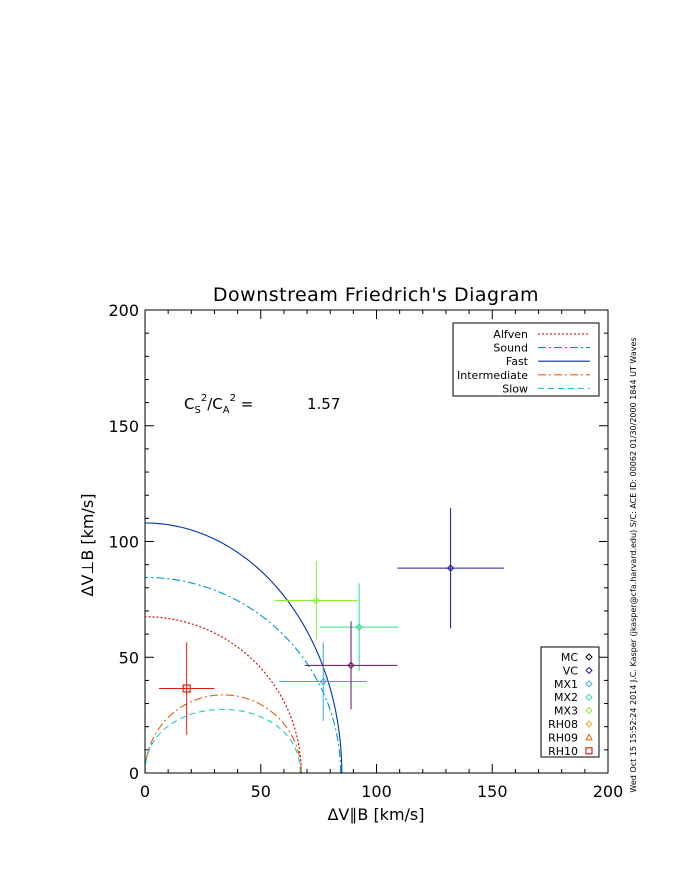 The width and height of the screenshot is (680, 880). What do you see at coordinates (589, 684) in the screenshot?
I see `legend-point-marker-mx1` at bounding box center [589, 684].